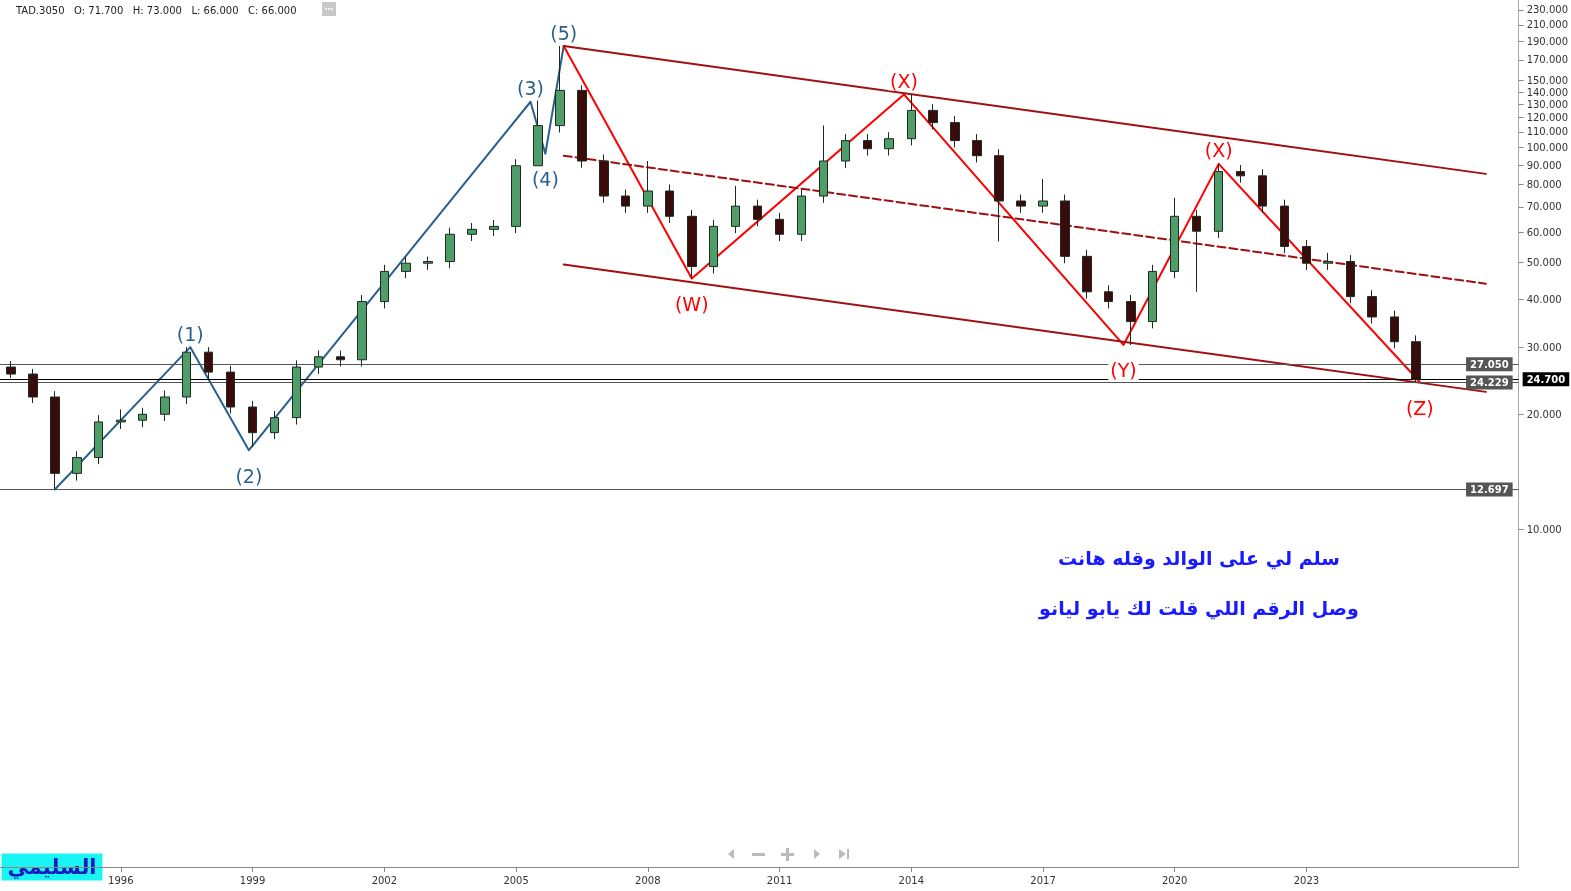 Image resolution: width=1571 pixels, height=891 pixels. Describe the element at coordinates (1547, 81) in the screenshot. I see `y-tick-label: 150.000` at that location.